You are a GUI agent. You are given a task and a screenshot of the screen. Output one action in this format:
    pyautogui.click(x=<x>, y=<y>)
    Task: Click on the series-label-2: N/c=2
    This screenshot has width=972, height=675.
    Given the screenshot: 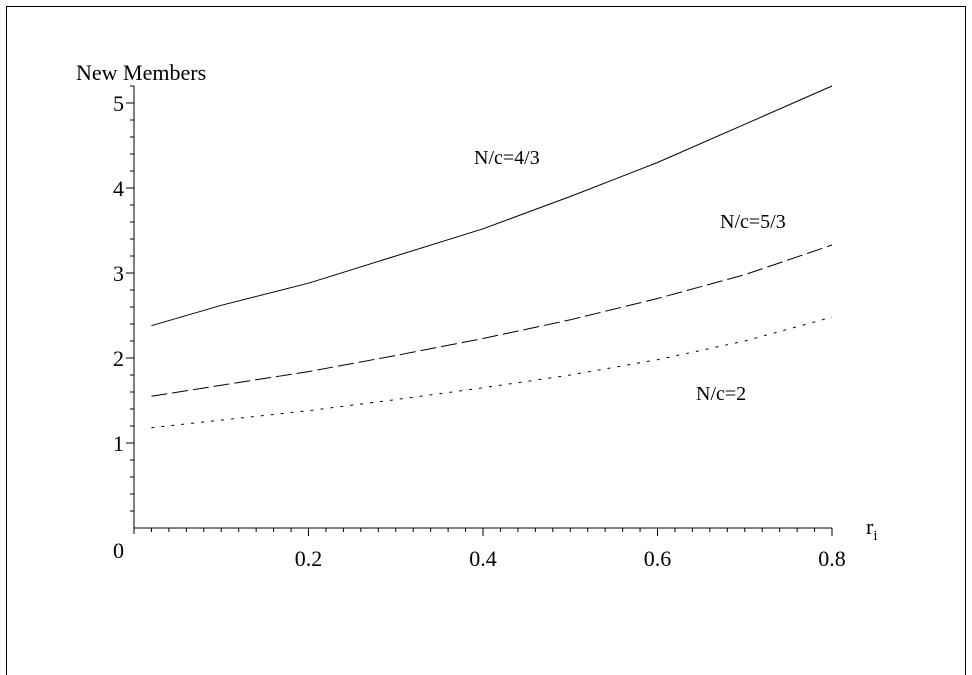 What is the action you would take?
    pyautogui.click(x=721, y=394)
    